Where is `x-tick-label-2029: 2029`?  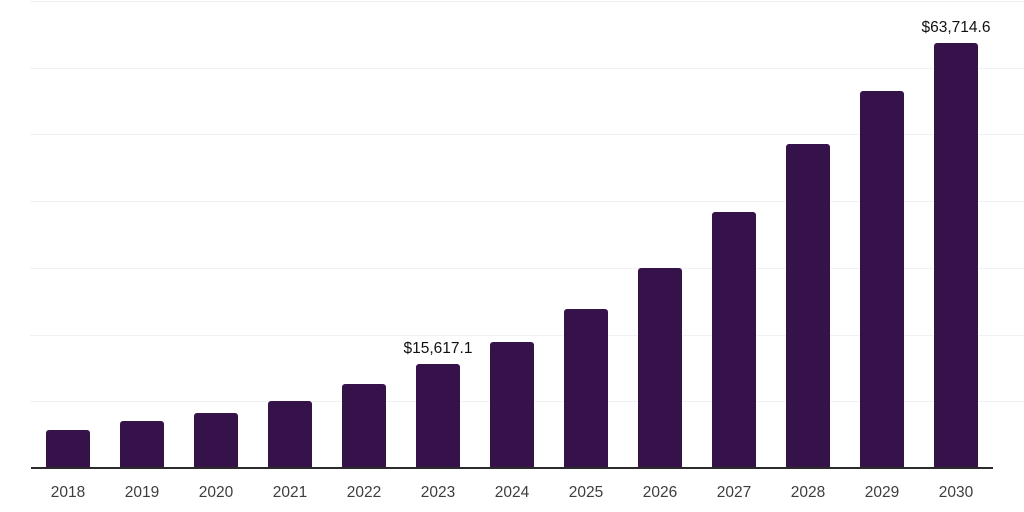 x-tick-label-2029: 2029 is located at coordinates (882, 492).